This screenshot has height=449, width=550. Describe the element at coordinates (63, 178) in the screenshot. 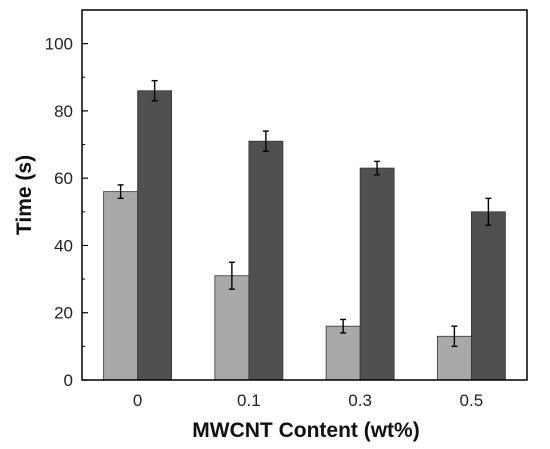

I see `y-tick-label-3: 60` at that location.